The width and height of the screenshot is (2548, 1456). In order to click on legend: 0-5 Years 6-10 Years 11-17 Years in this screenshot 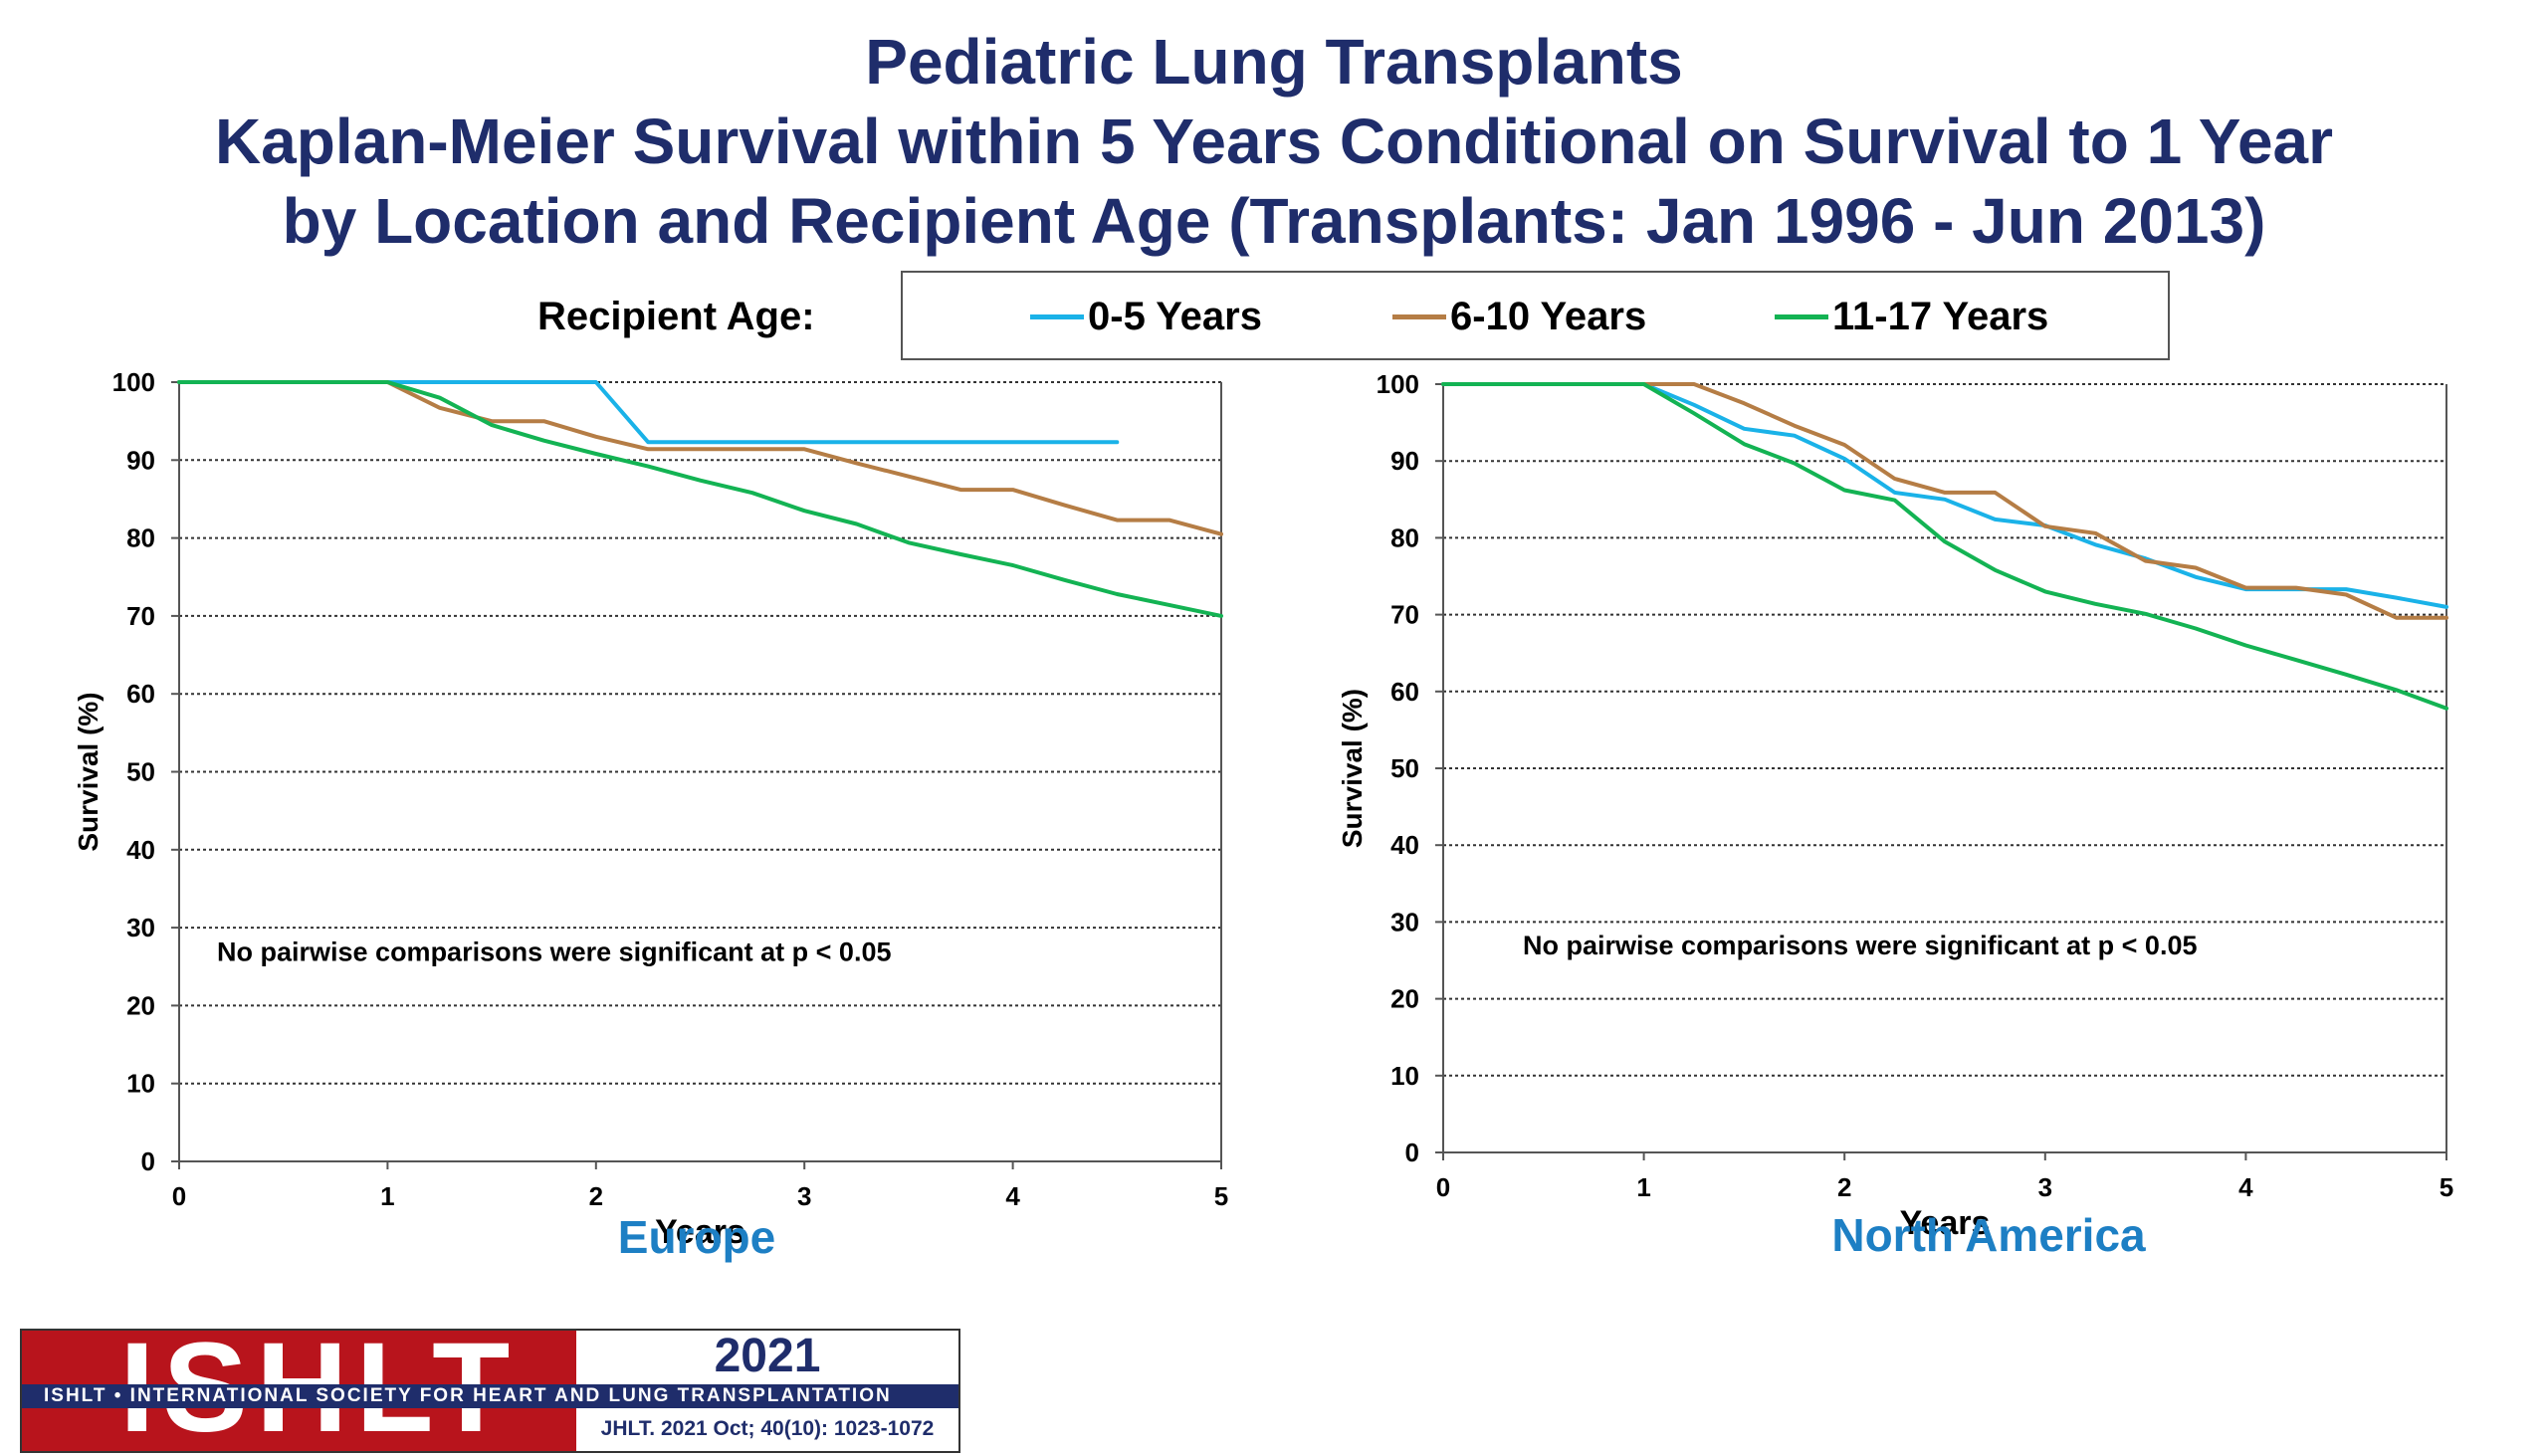, I will do `click(1535, 315)`.